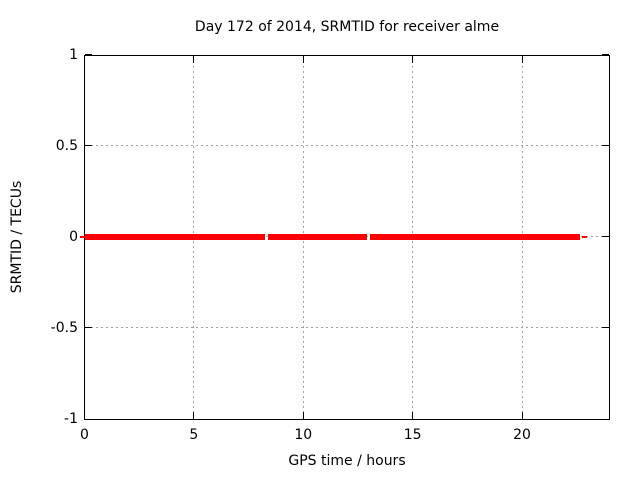 Image resolution: width=640 pixels, height=480 pixels. I want to click on x-tick-label: 20, so click(522, 435).